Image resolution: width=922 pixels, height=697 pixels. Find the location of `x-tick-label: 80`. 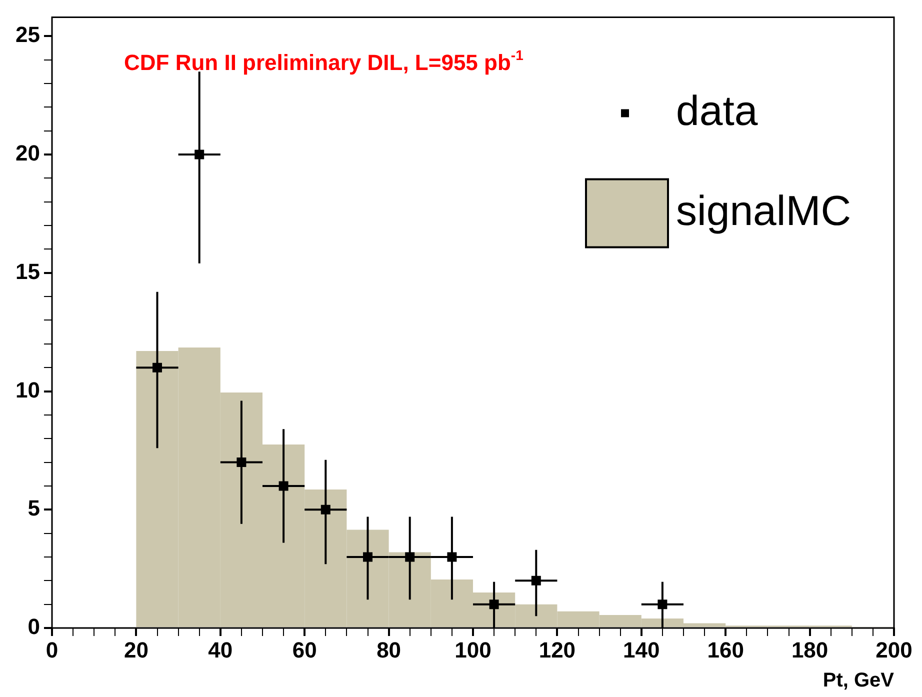

x-tick-label: 80 is located at coordinates (389, 649).